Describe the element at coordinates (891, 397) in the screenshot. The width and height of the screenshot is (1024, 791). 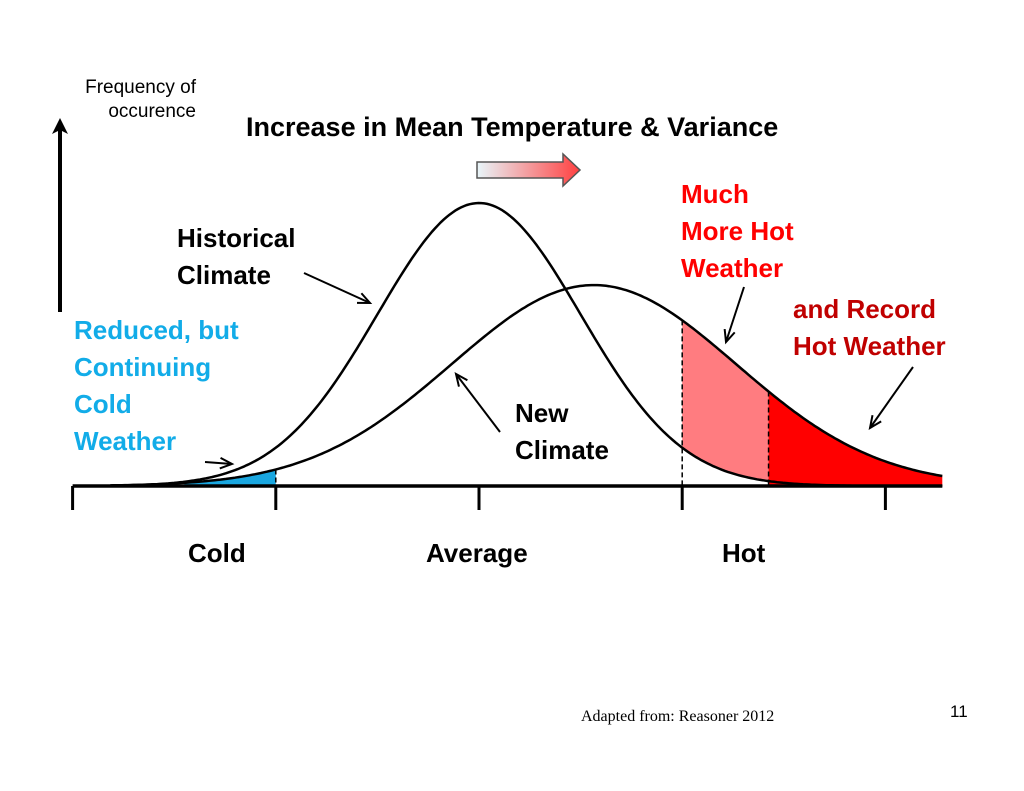
I see `pointer-record-line` at that location.